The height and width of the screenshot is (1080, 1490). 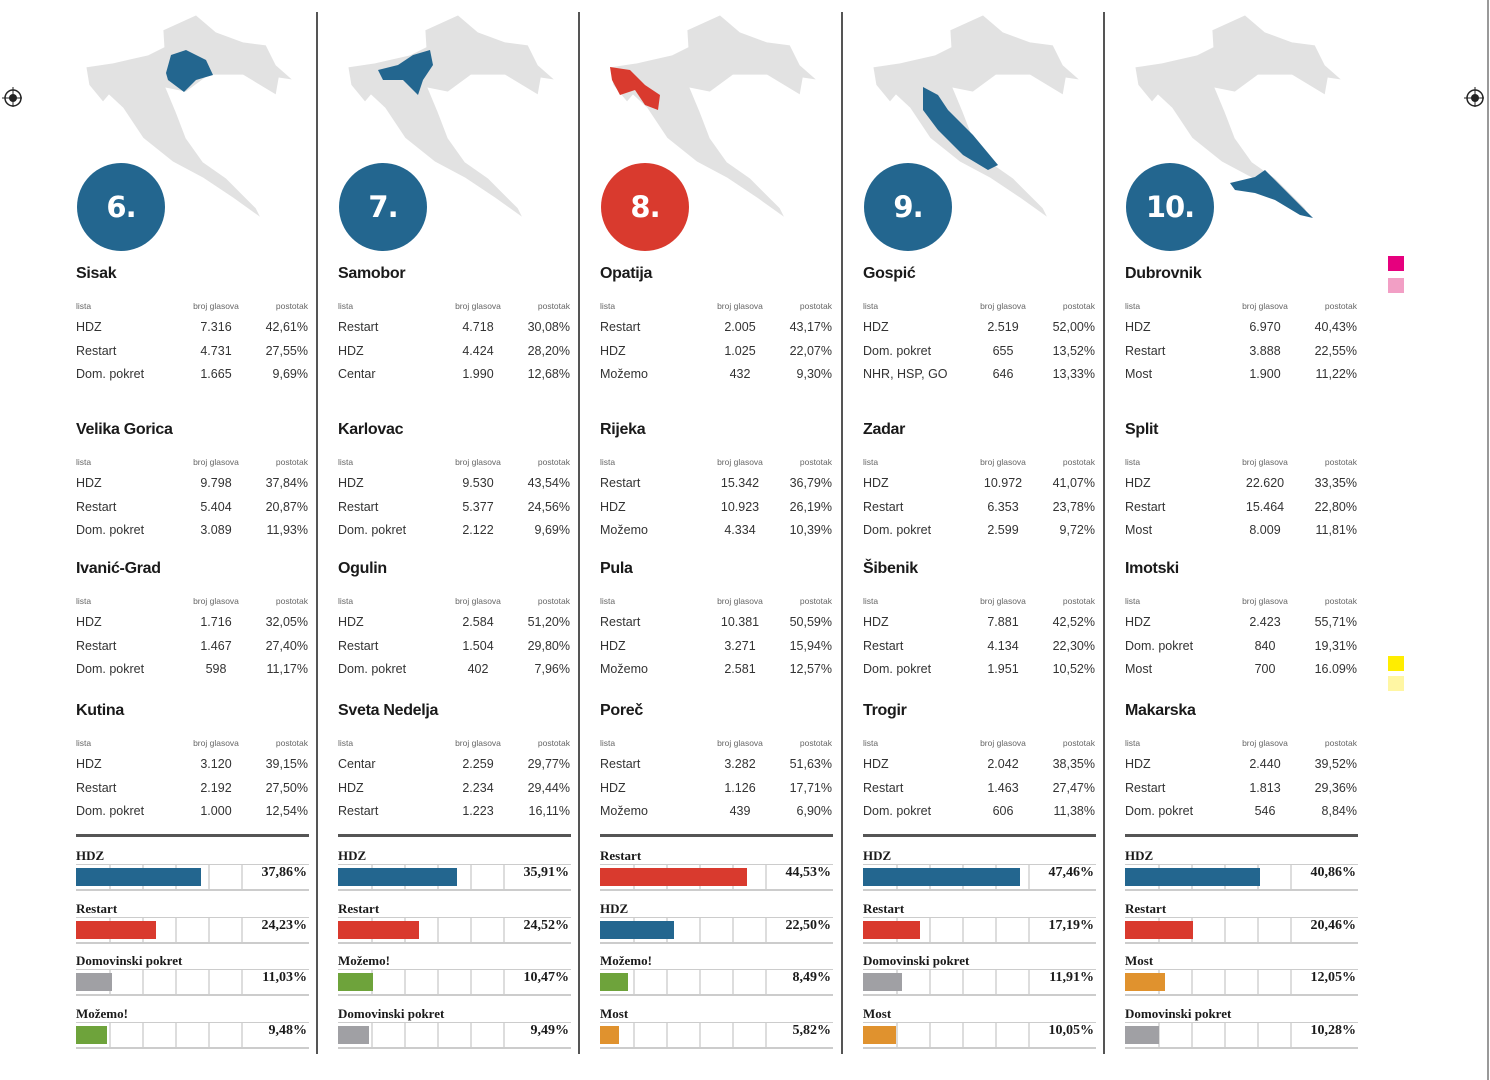 I want to click on table-row: Dom. pokret 1.951 10,52%, so click(x=979, y=670).